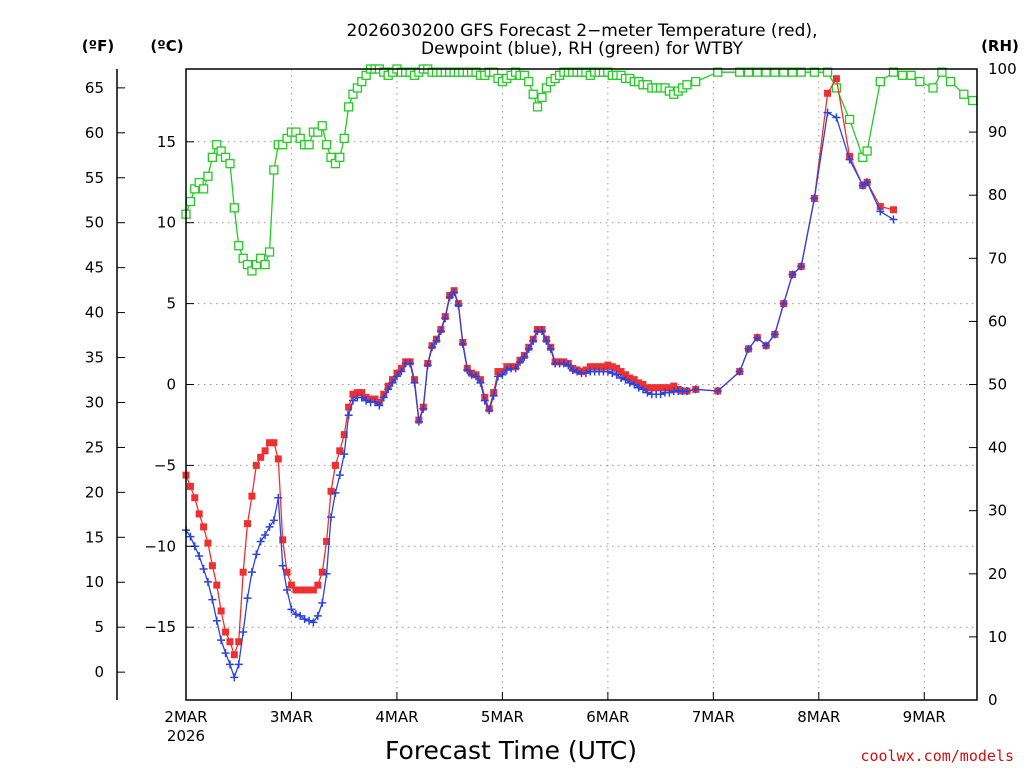 This screenshot has width=1024, height=768. I want to click on source-credit: coolwx.com/models, so click(937, 756).